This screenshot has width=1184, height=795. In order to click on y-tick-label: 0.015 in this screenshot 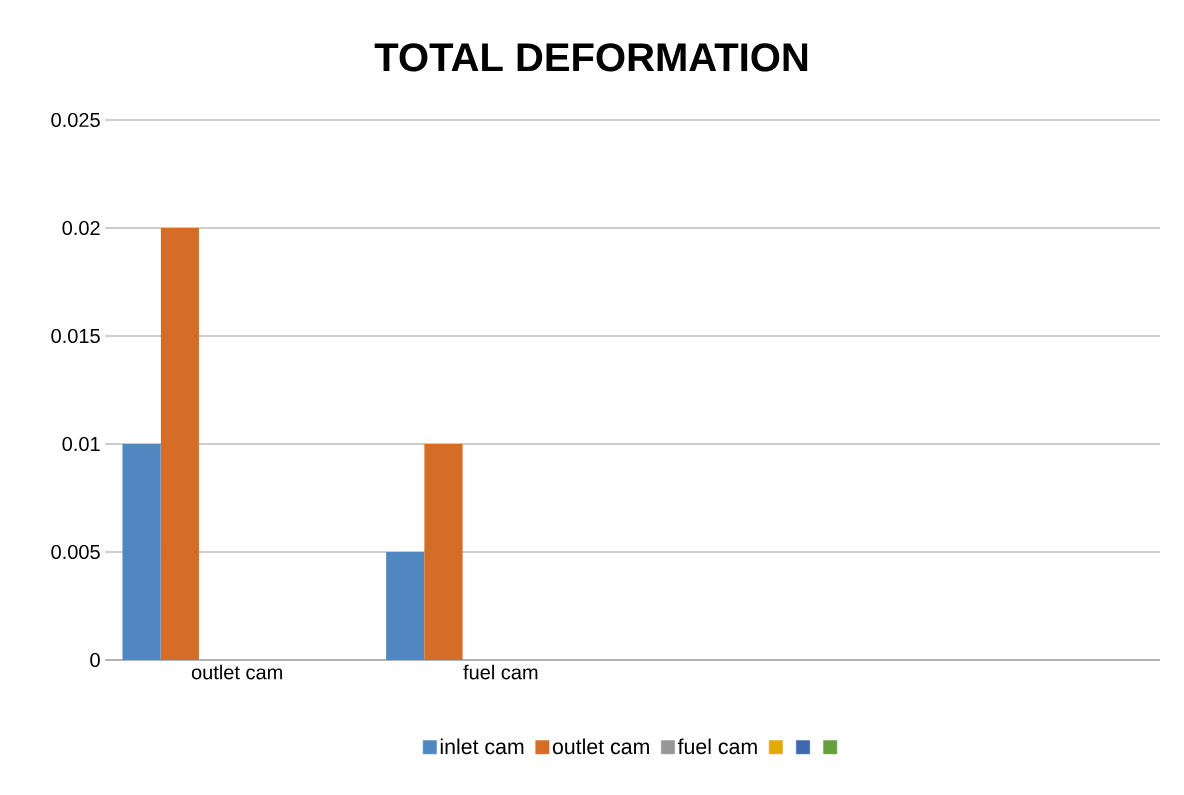, I will do `click(75, 336)`.